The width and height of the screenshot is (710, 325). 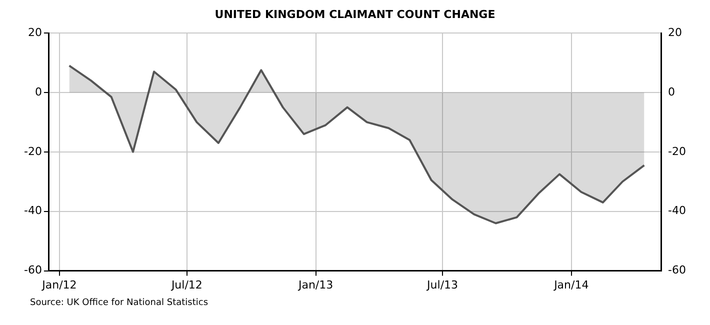 I want to click on y-tick-label: -40, so click(x=33, y=211).